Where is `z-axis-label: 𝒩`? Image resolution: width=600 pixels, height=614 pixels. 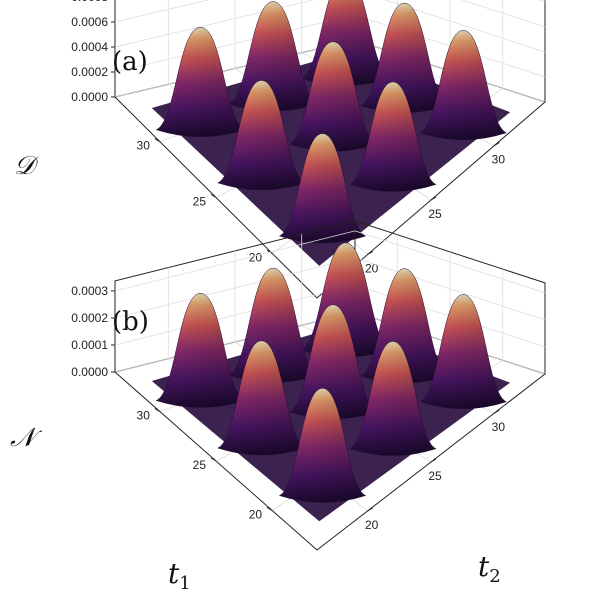 z-axis-label: 𝒩 is located at coordinates (26, 438).